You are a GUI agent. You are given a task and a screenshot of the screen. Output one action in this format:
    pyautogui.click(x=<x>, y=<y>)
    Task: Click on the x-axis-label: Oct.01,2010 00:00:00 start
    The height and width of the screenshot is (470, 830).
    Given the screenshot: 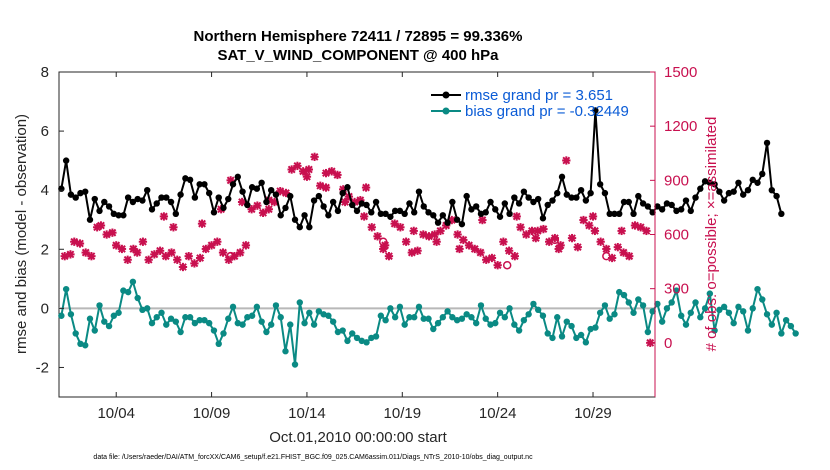 What is the action you would take?
    pyautogui.click(x=358, y=437)
    